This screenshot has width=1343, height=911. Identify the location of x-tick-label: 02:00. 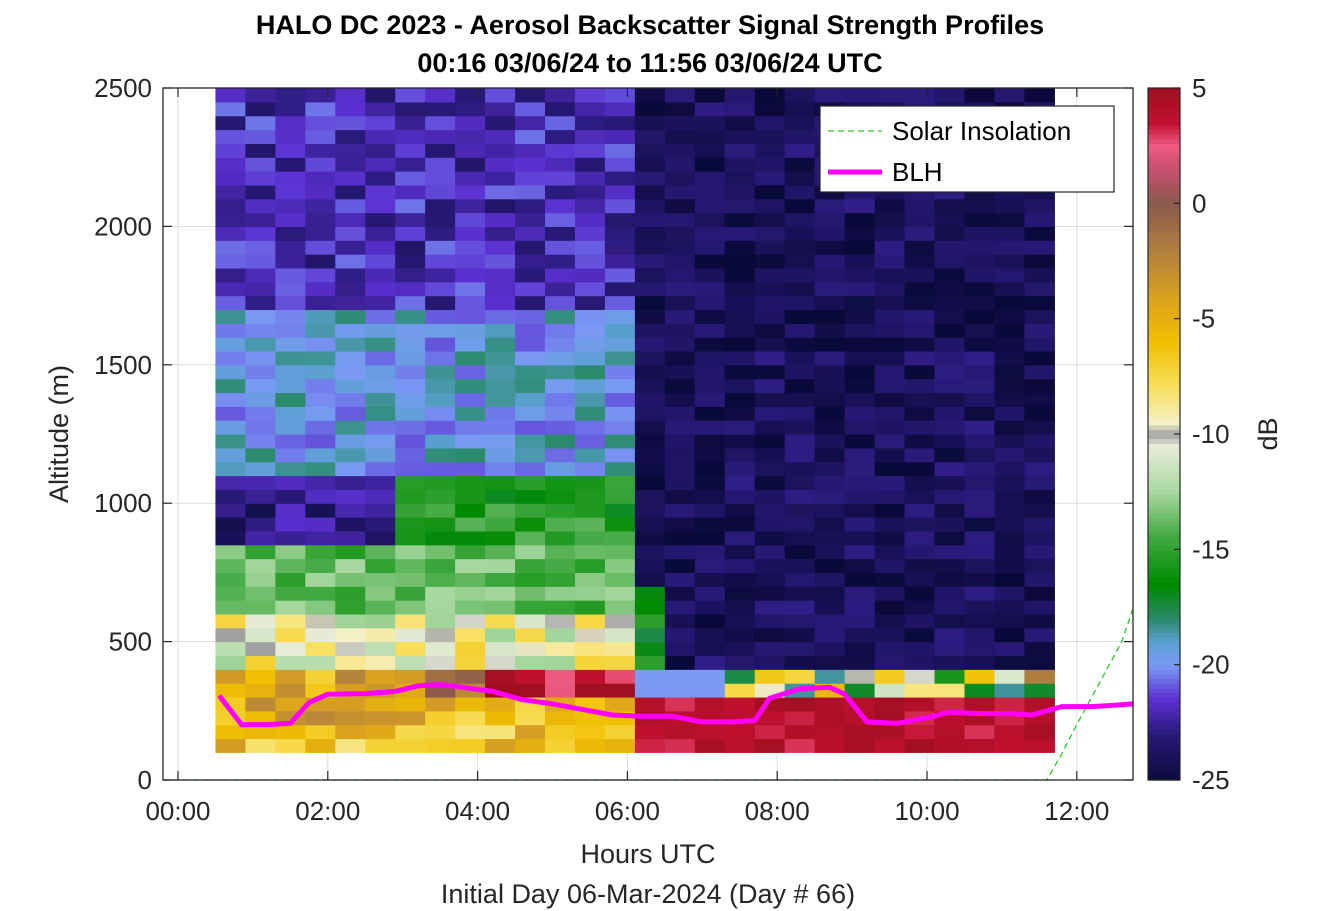
(327, 811).